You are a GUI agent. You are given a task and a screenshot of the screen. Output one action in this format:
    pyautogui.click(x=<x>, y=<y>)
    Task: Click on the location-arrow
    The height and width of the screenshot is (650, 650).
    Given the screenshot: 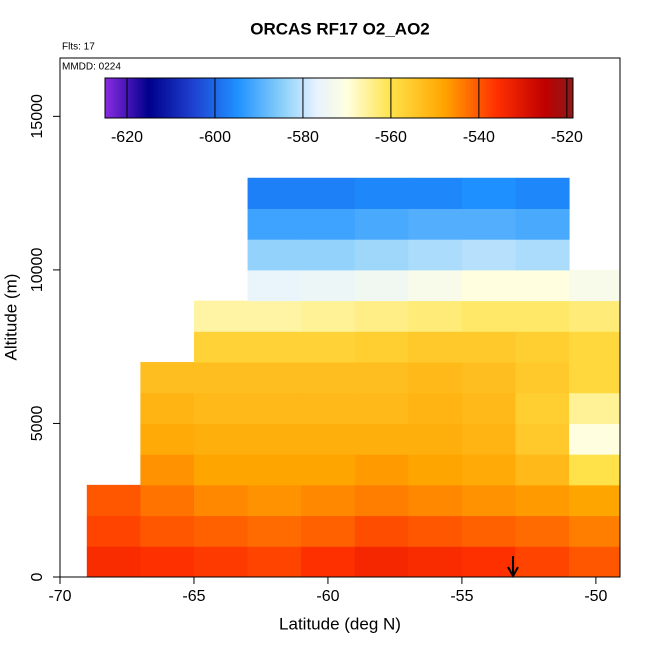 What is the action you would take?
    pyautogui.click(x=513, y=567)
    